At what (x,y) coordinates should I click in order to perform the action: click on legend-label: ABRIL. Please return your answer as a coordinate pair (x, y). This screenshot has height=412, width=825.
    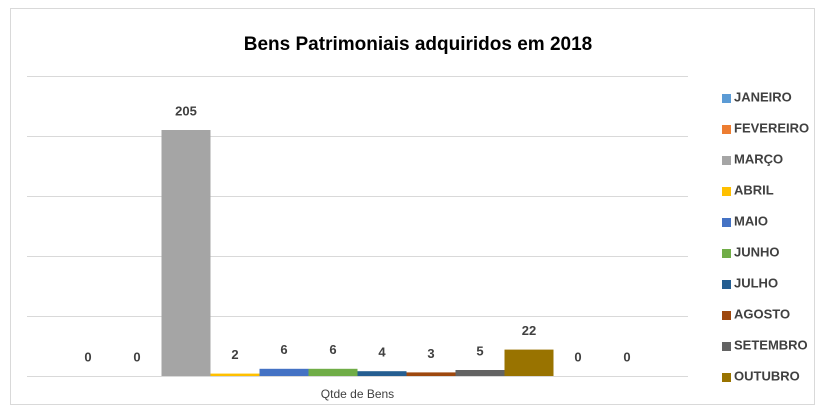
    Looking at the image, I should click on (754, 189).